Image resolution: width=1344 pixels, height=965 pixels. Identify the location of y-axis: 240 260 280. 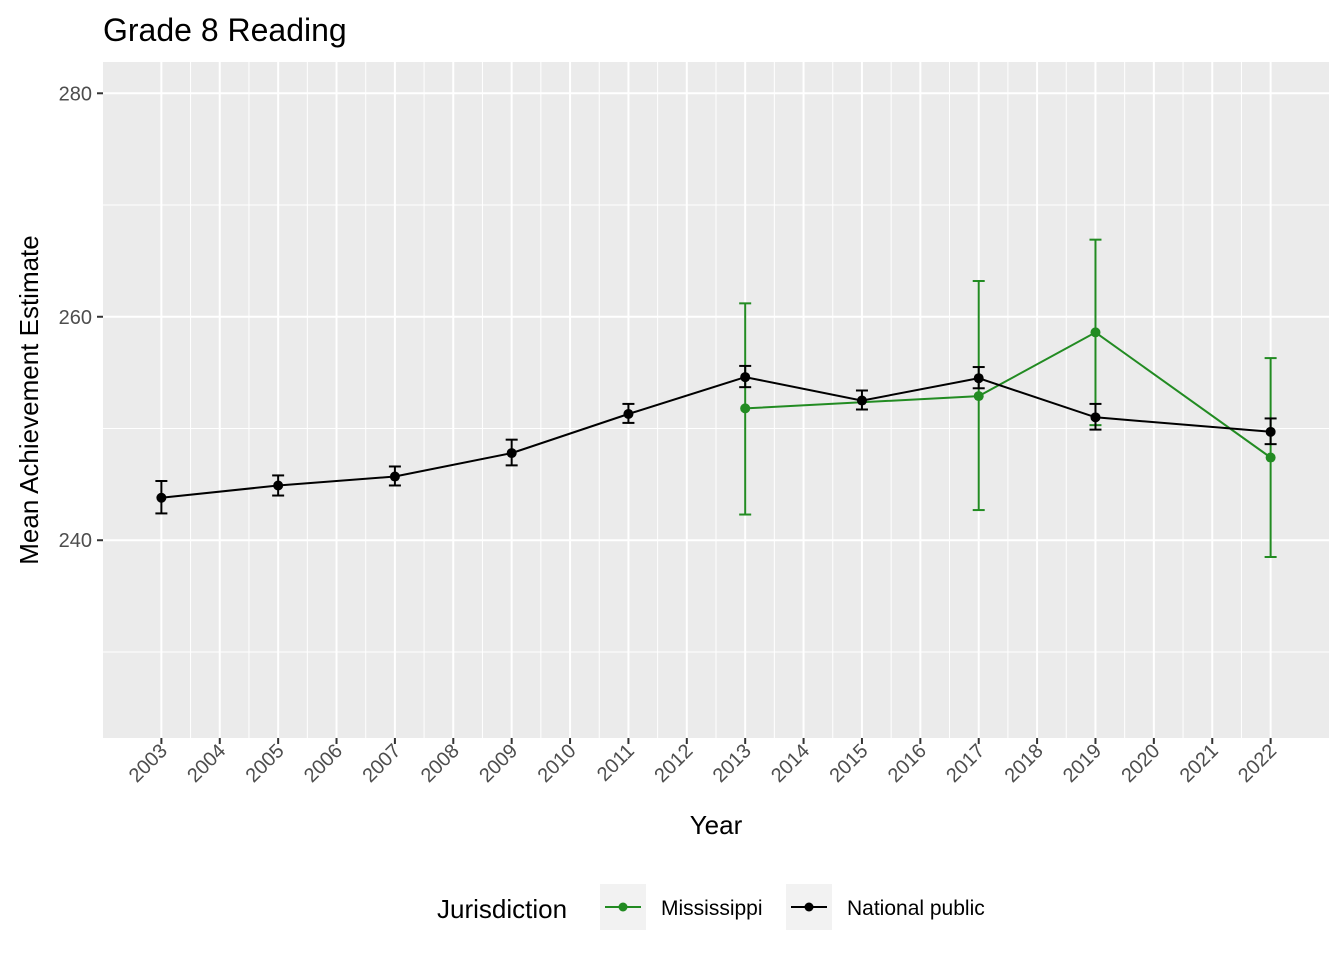
(81, 317).